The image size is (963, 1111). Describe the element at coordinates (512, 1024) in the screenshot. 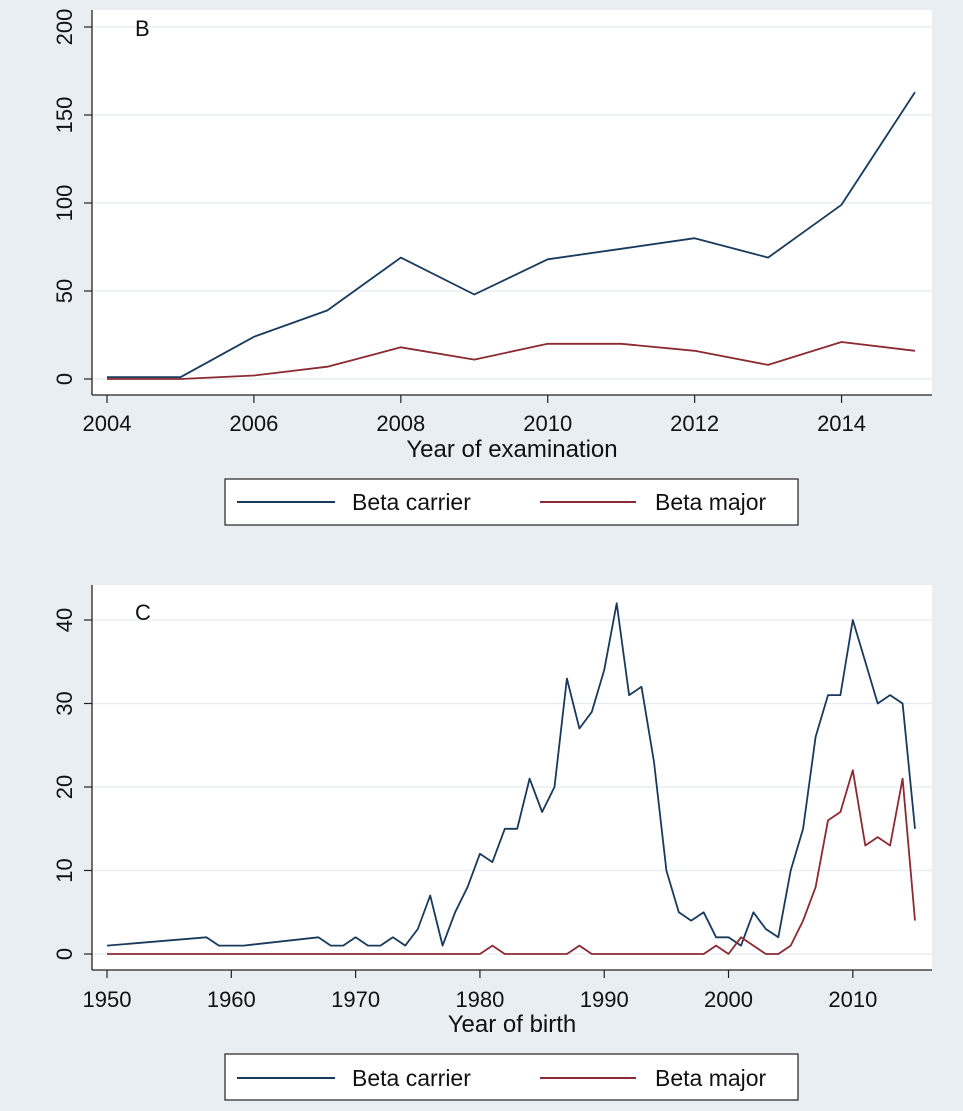

I see `panel-c-xlabel: Year of birth` at that location.